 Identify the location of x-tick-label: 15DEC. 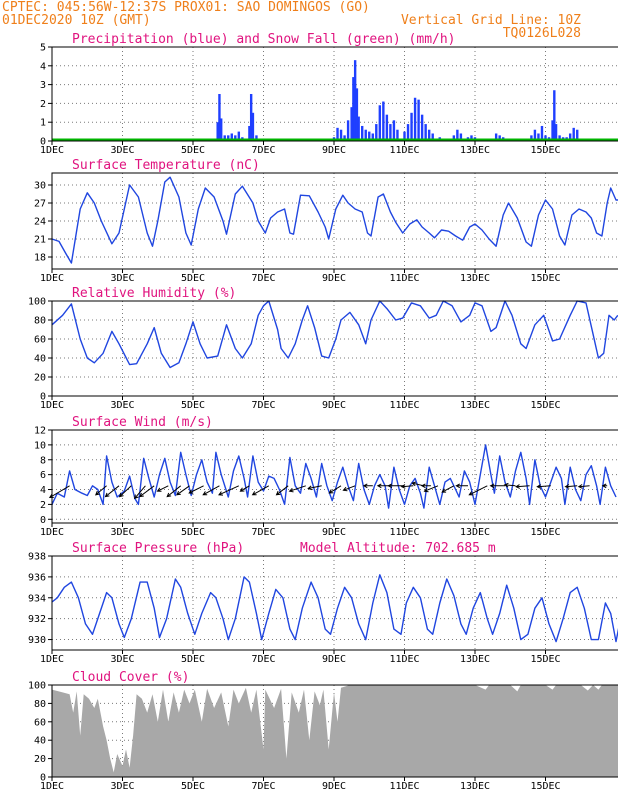
(545, 150).